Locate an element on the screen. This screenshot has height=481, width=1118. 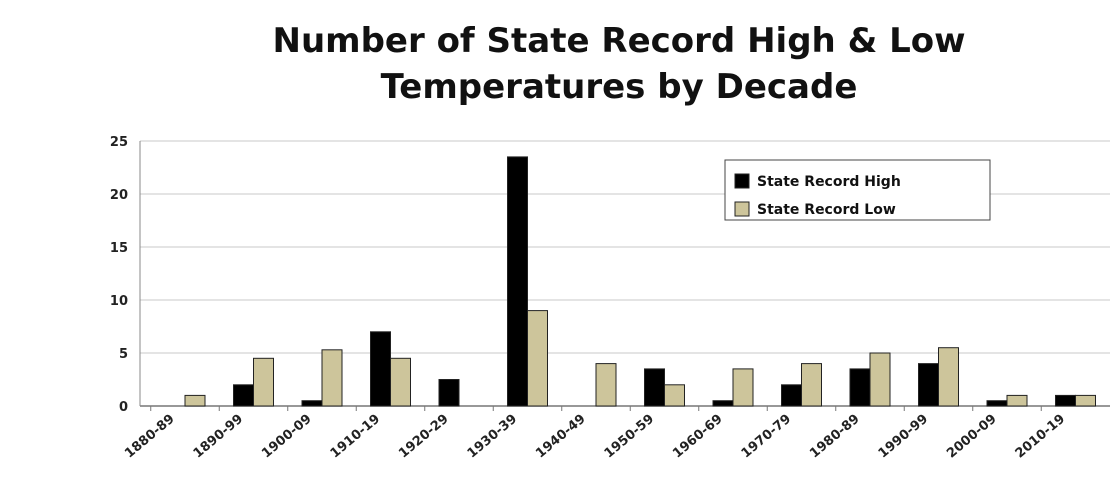
x-tick-label: 1990-99 is located at coordinates (903, 437).